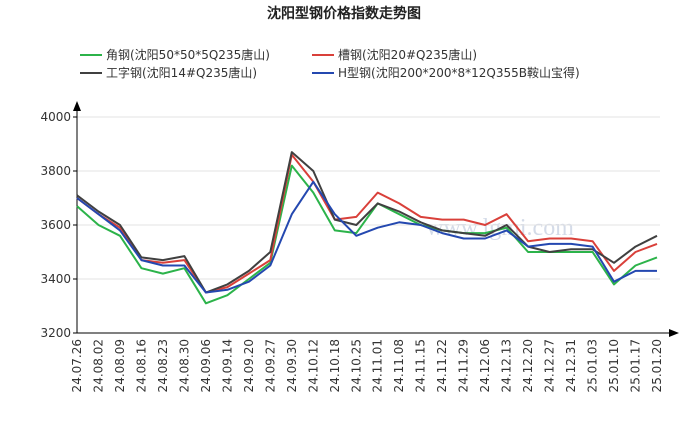 The image size is (688, 442). I want to click on chart-title: 沈阳型钢价格指数走势图, so click(344, 13).